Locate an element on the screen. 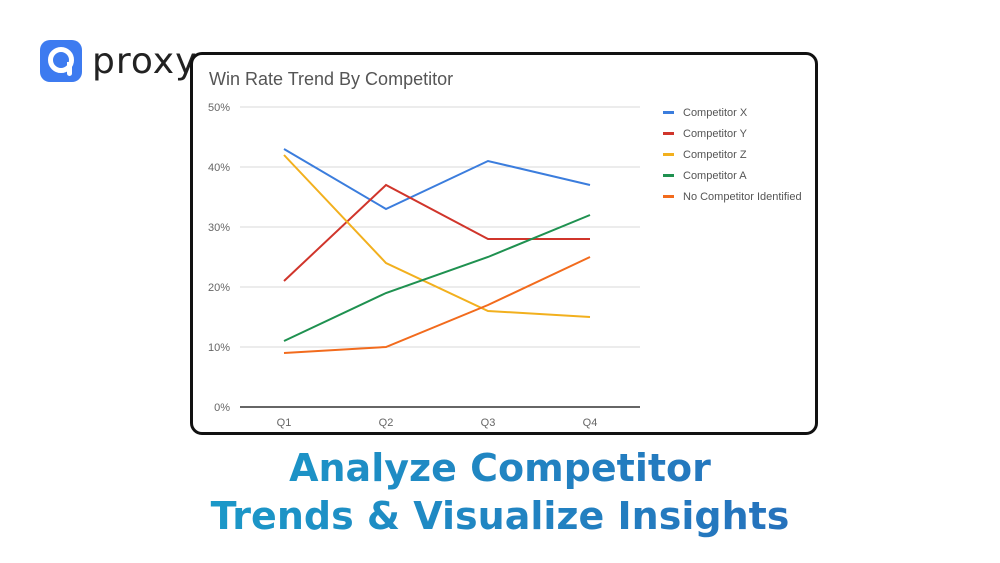 Image resolution: width=1000 pixels, height=563 pixels. y-tick-label: 10% is located at coordinates (219, 348).